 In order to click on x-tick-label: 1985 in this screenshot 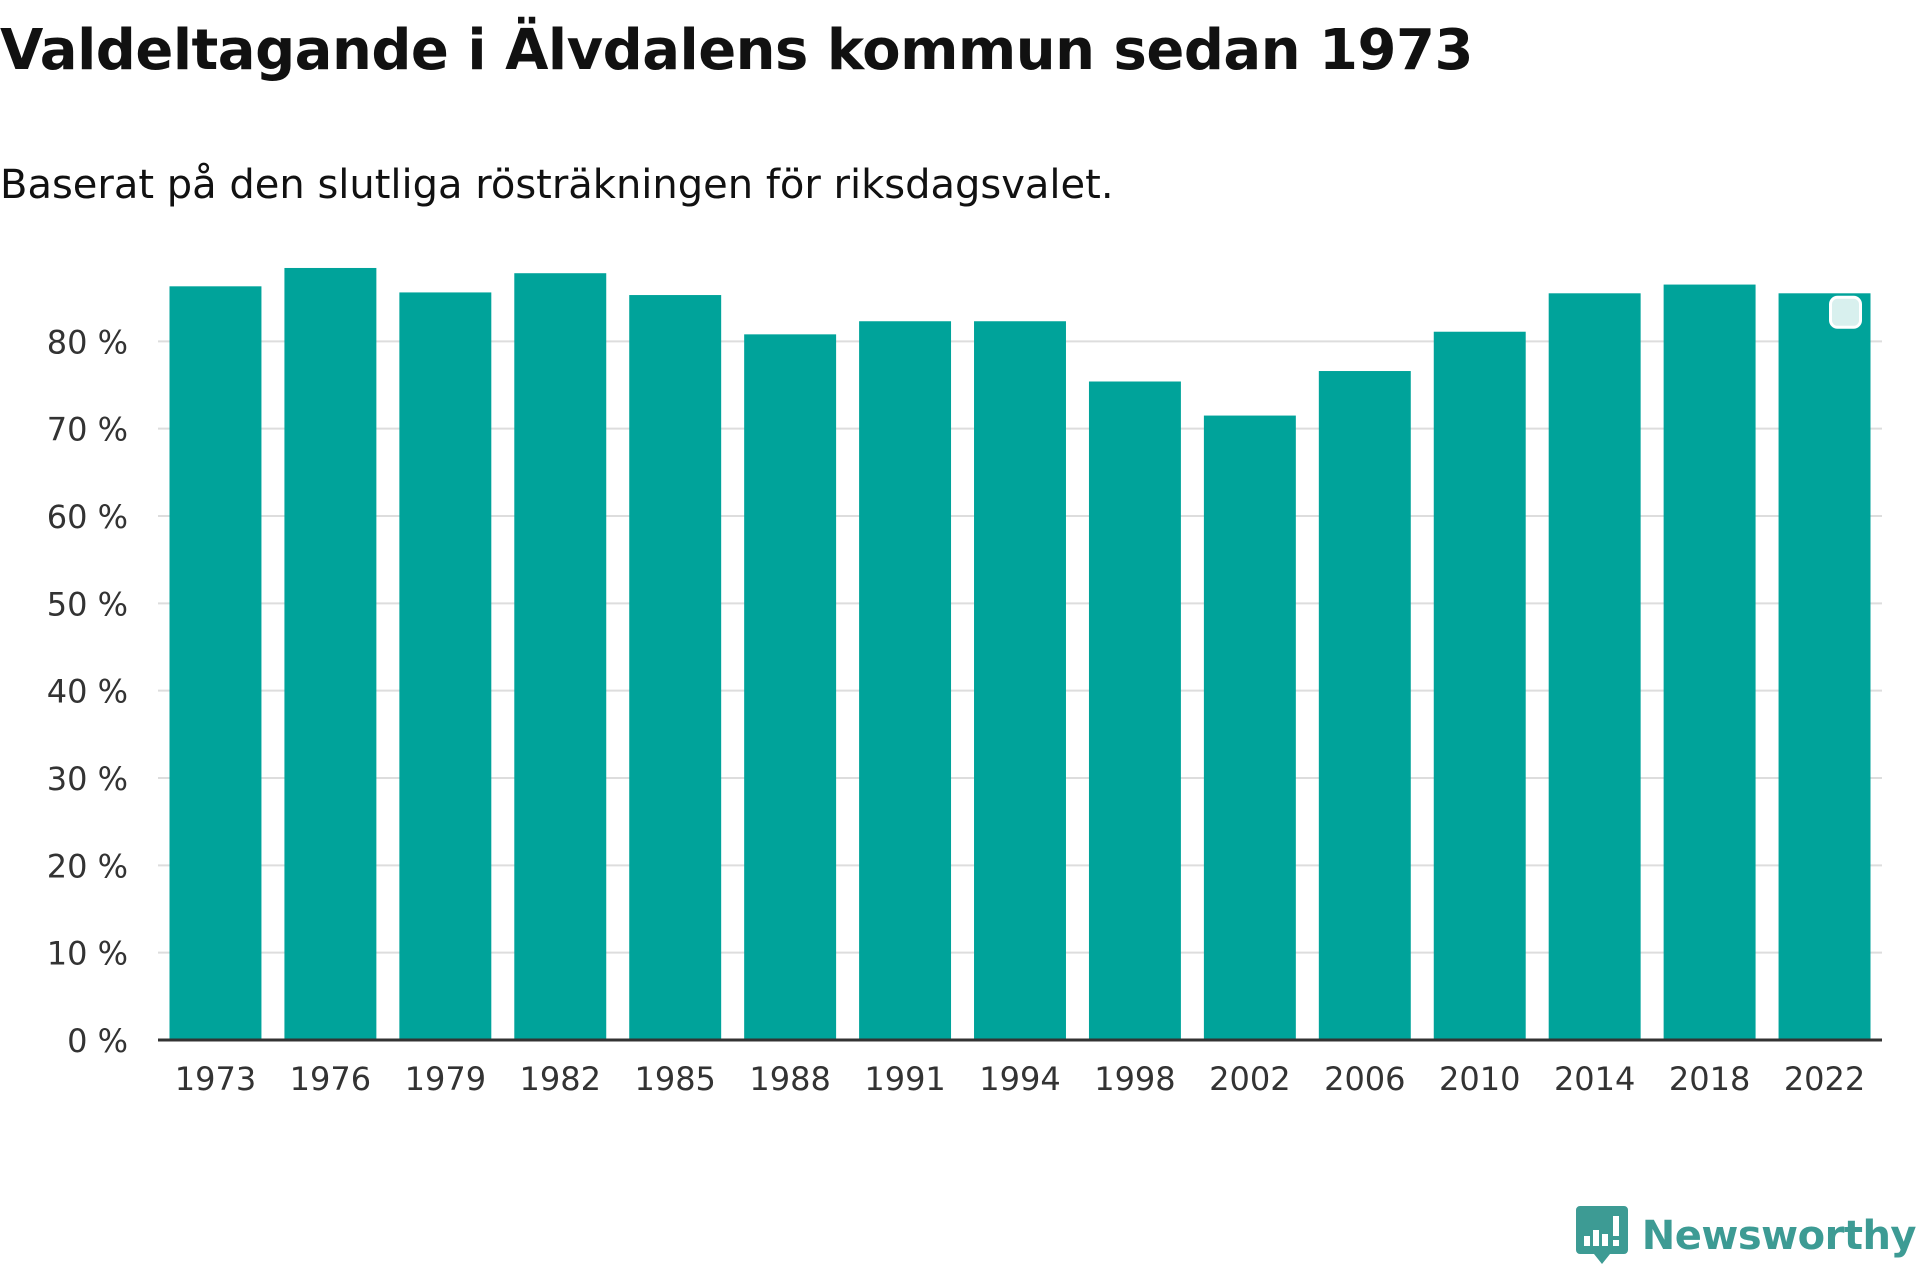, I will do `click(674, 1079)`.